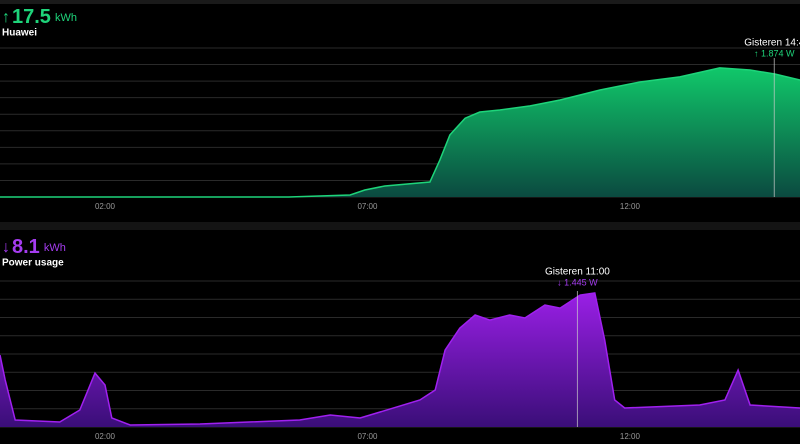  Describe the element at coordinates (31, 17) in the screenshot. I see `summary-value: 17.5` at that location.